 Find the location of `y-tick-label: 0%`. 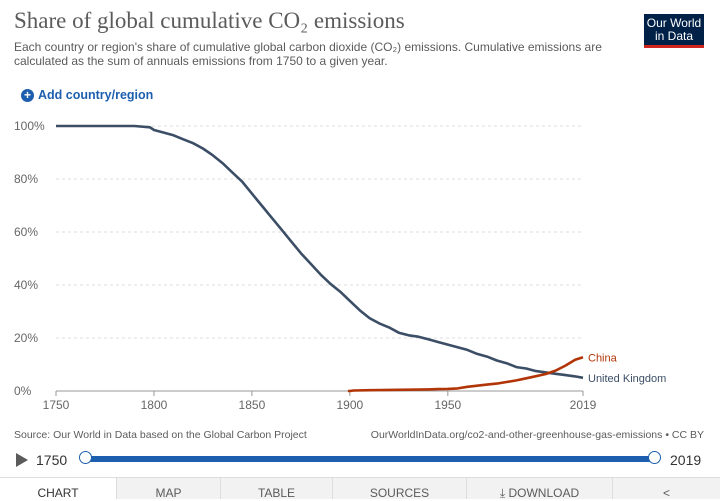

y-tick-label: 0% is located at coordinates (23, 391).